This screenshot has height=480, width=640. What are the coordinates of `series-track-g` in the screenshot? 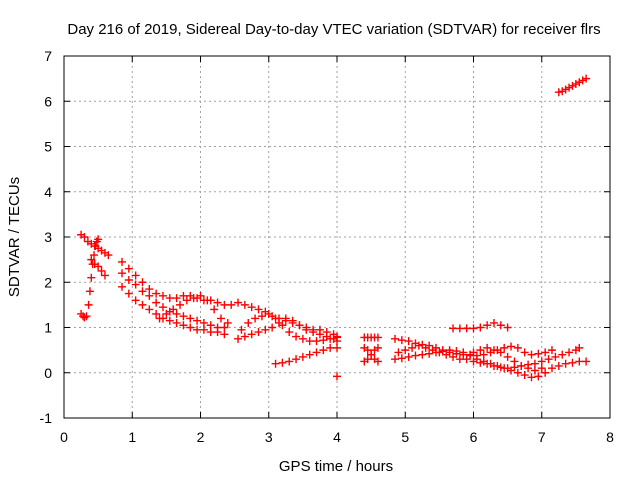 It's located at (193, 309).